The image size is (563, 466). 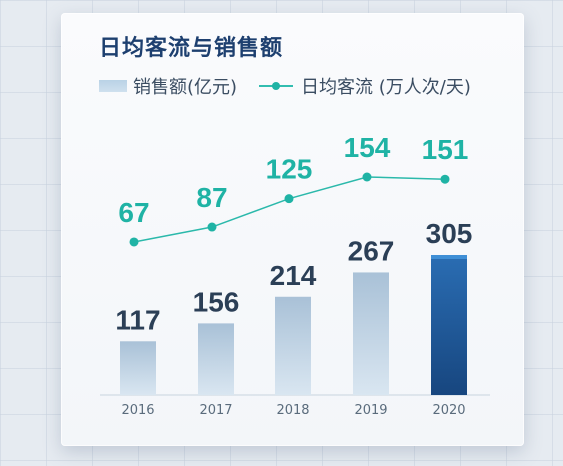 I want to click on line-point-2017, so click(x=212, y=227).